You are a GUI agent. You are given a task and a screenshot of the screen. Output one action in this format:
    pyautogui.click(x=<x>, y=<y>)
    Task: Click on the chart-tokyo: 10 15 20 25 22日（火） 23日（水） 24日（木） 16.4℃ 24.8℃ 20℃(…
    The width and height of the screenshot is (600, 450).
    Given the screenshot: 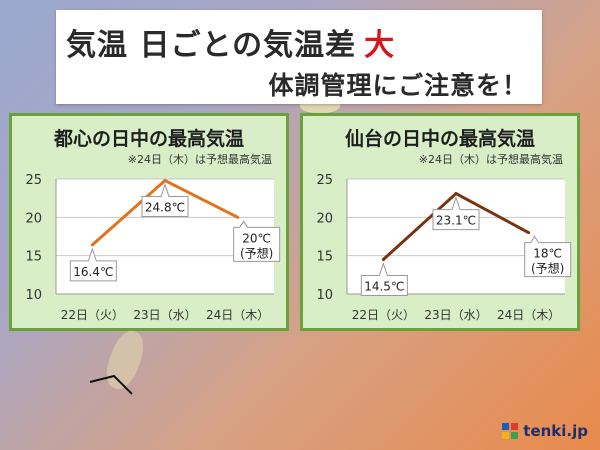 What is the action you would take?
    pyautogui.click(x=153, y=247)
    